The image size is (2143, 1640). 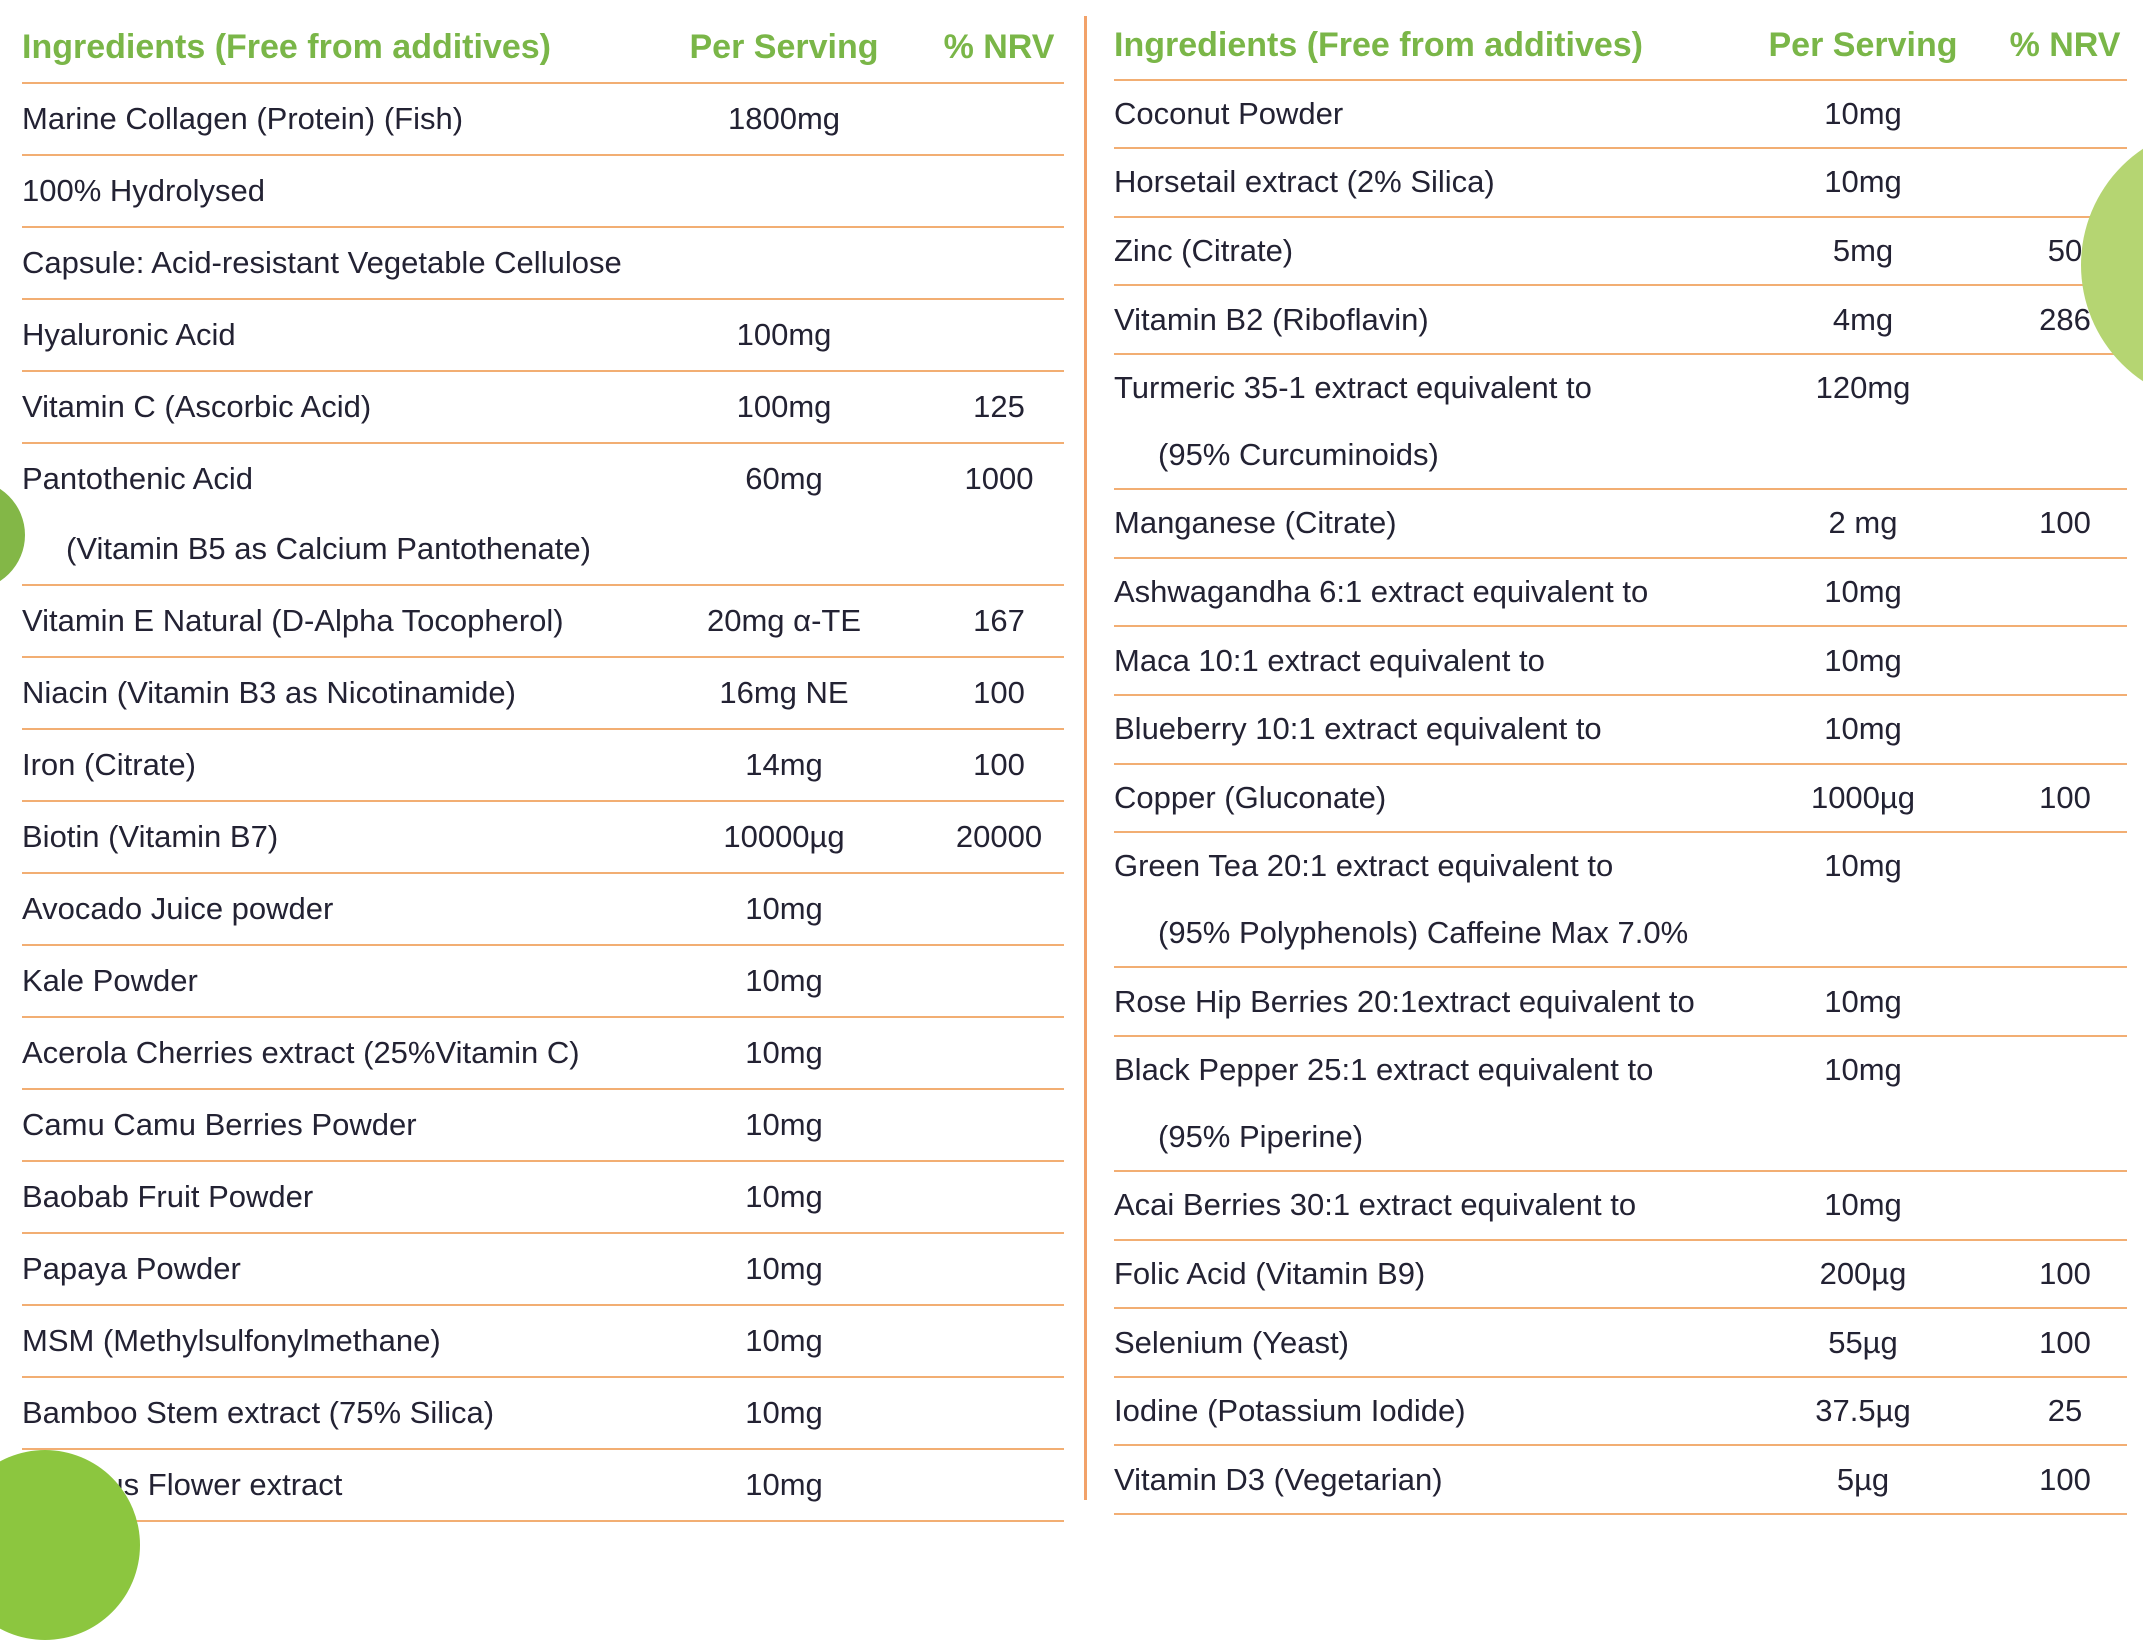 I want to click on per-serving-value, so click(x=784, y=191).